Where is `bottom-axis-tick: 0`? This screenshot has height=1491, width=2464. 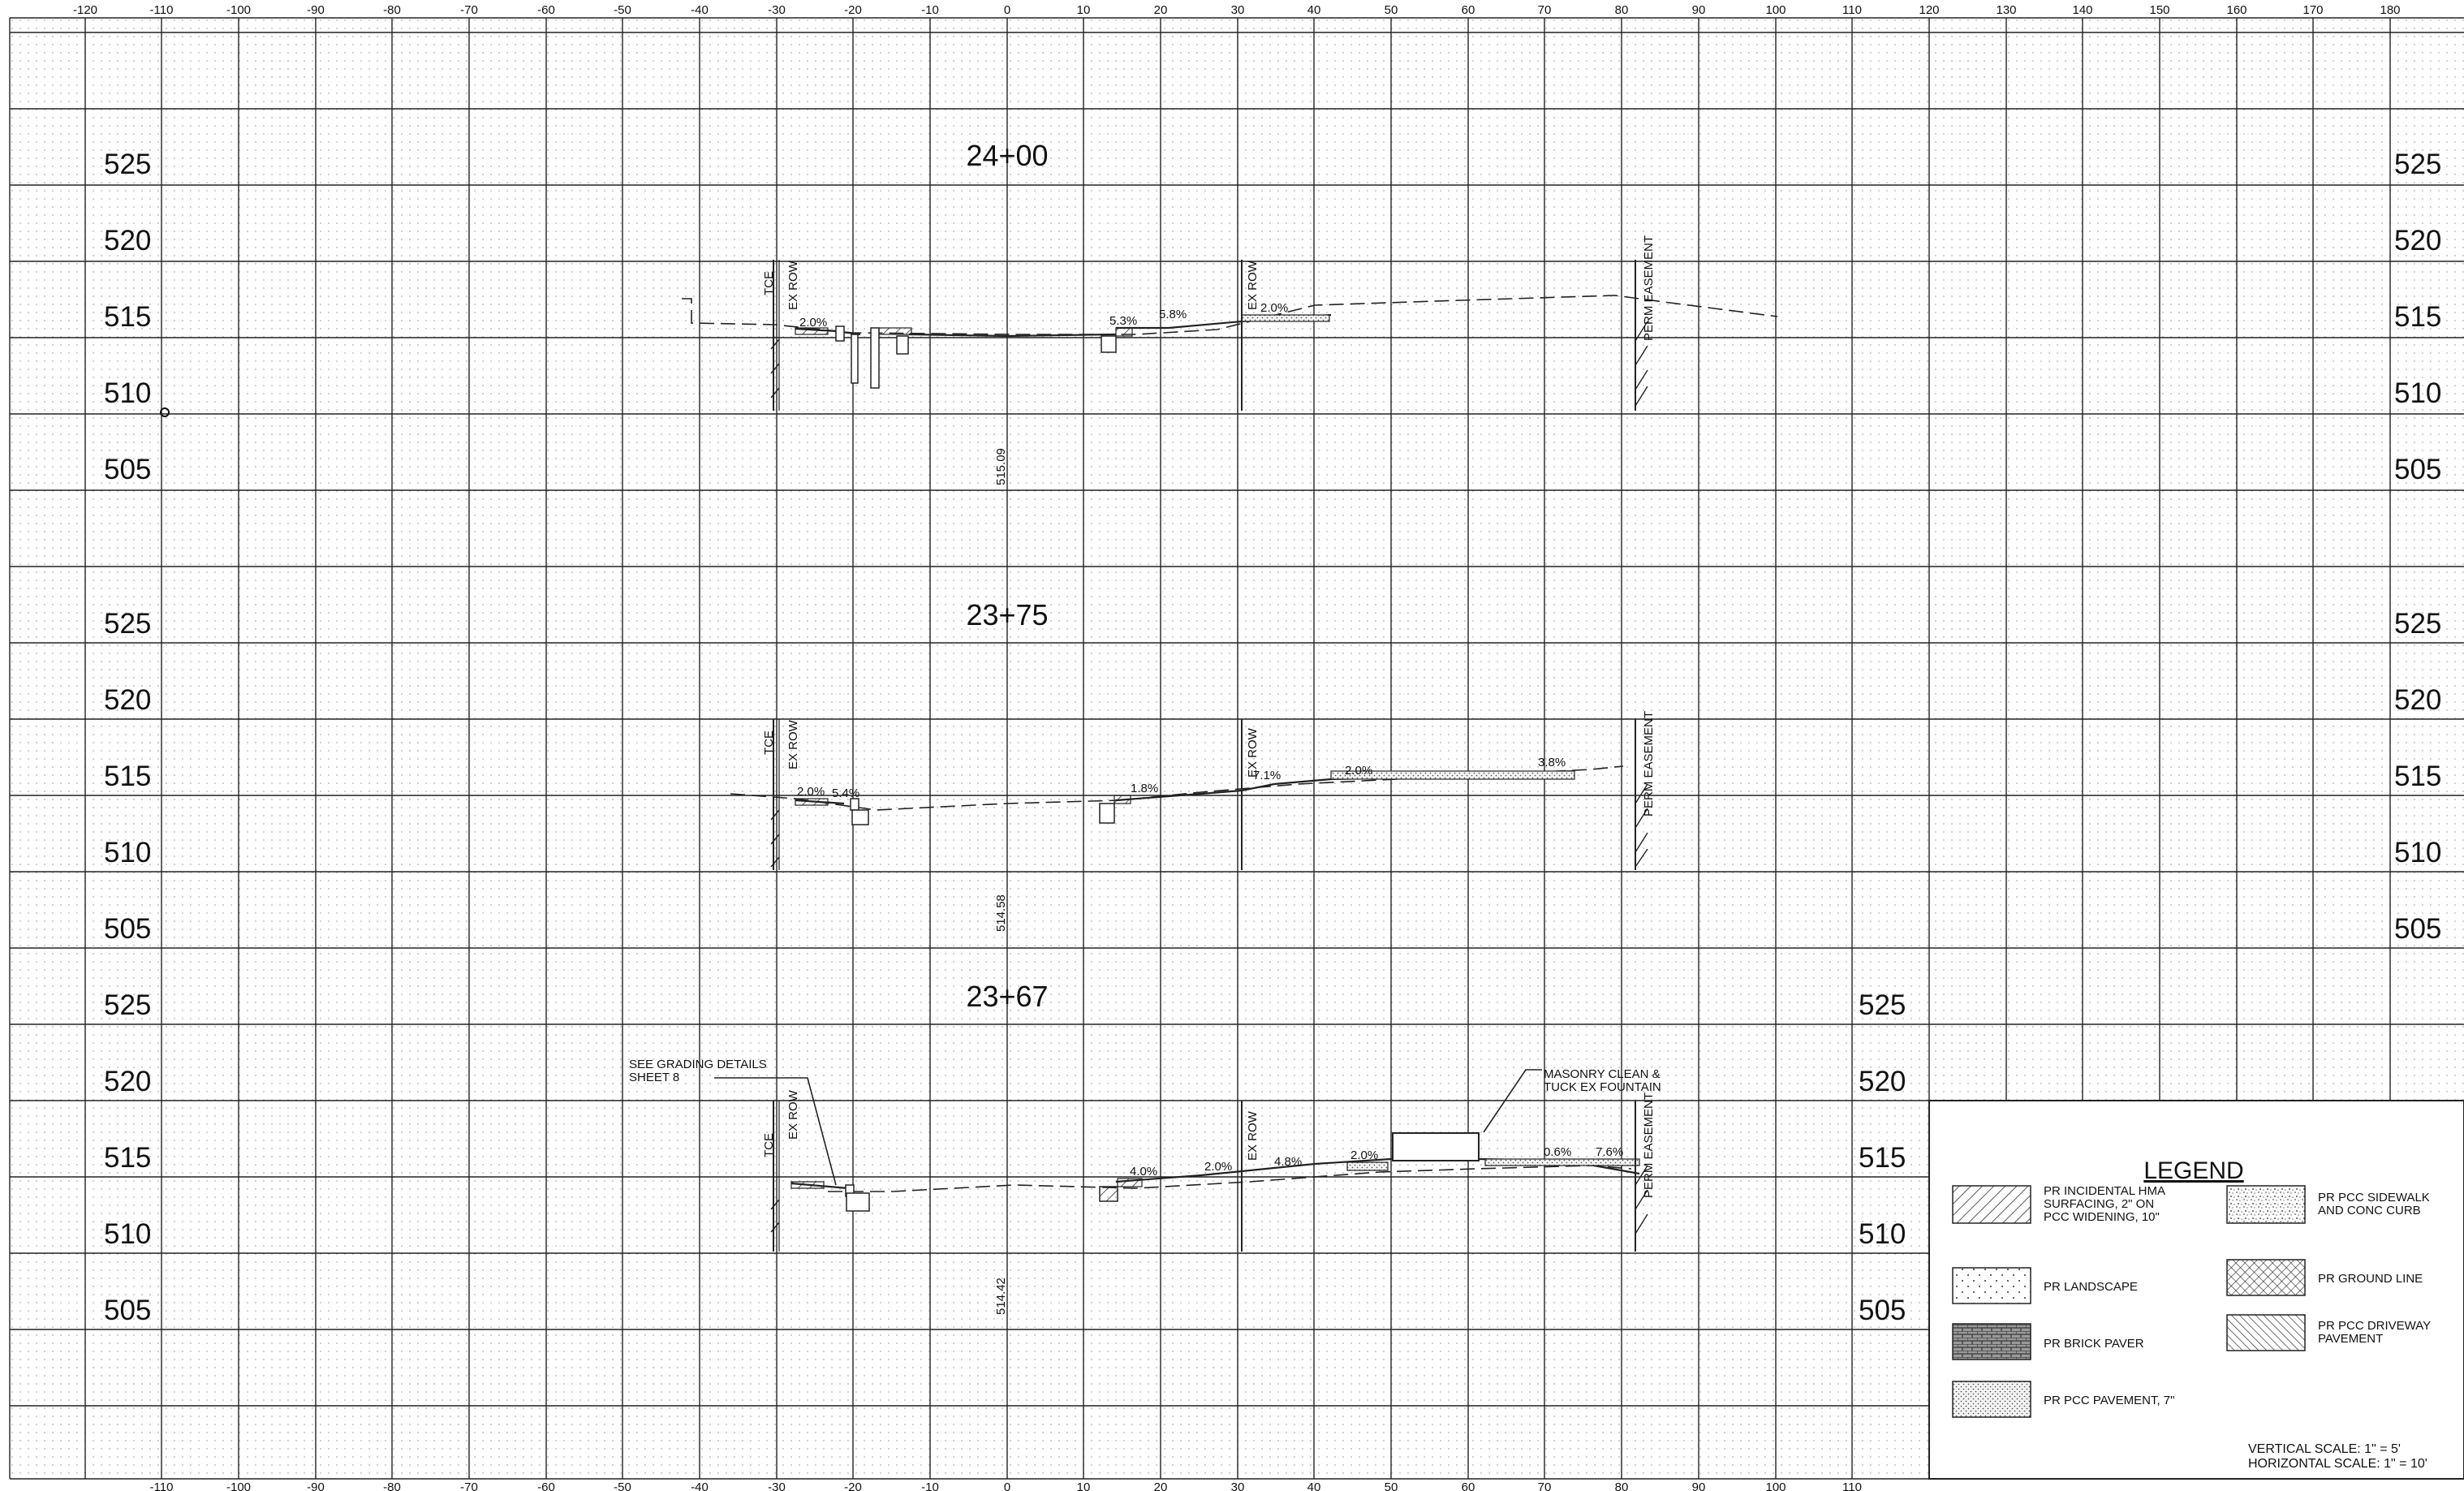 bottom-axis-tick: 0 is located at coordinates (1007, 1485).